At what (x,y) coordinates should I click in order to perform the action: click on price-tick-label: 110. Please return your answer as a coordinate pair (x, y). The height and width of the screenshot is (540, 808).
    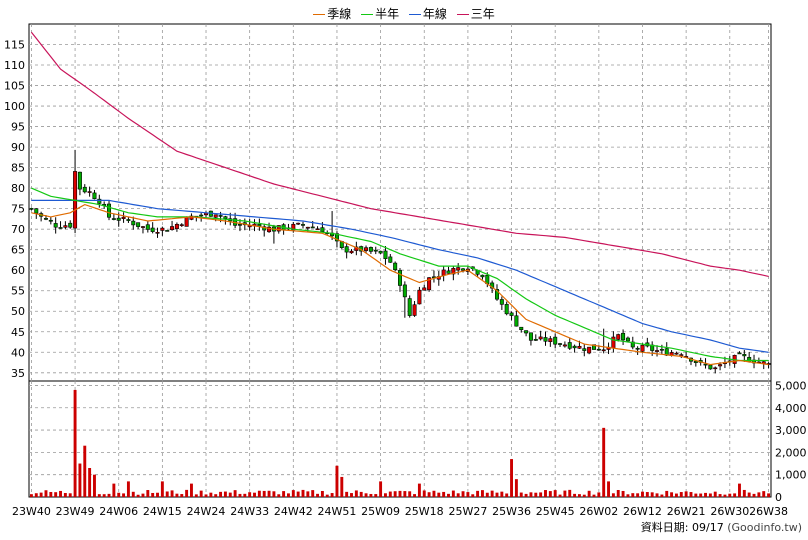
    Looking at the image, I should click on (14, 65).